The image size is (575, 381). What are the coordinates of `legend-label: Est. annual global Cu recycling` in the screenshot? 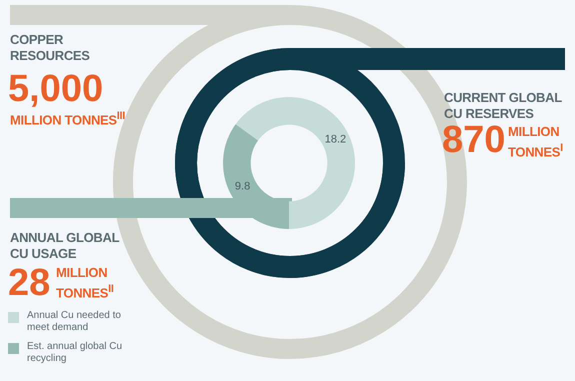 It's located at (75, 353).